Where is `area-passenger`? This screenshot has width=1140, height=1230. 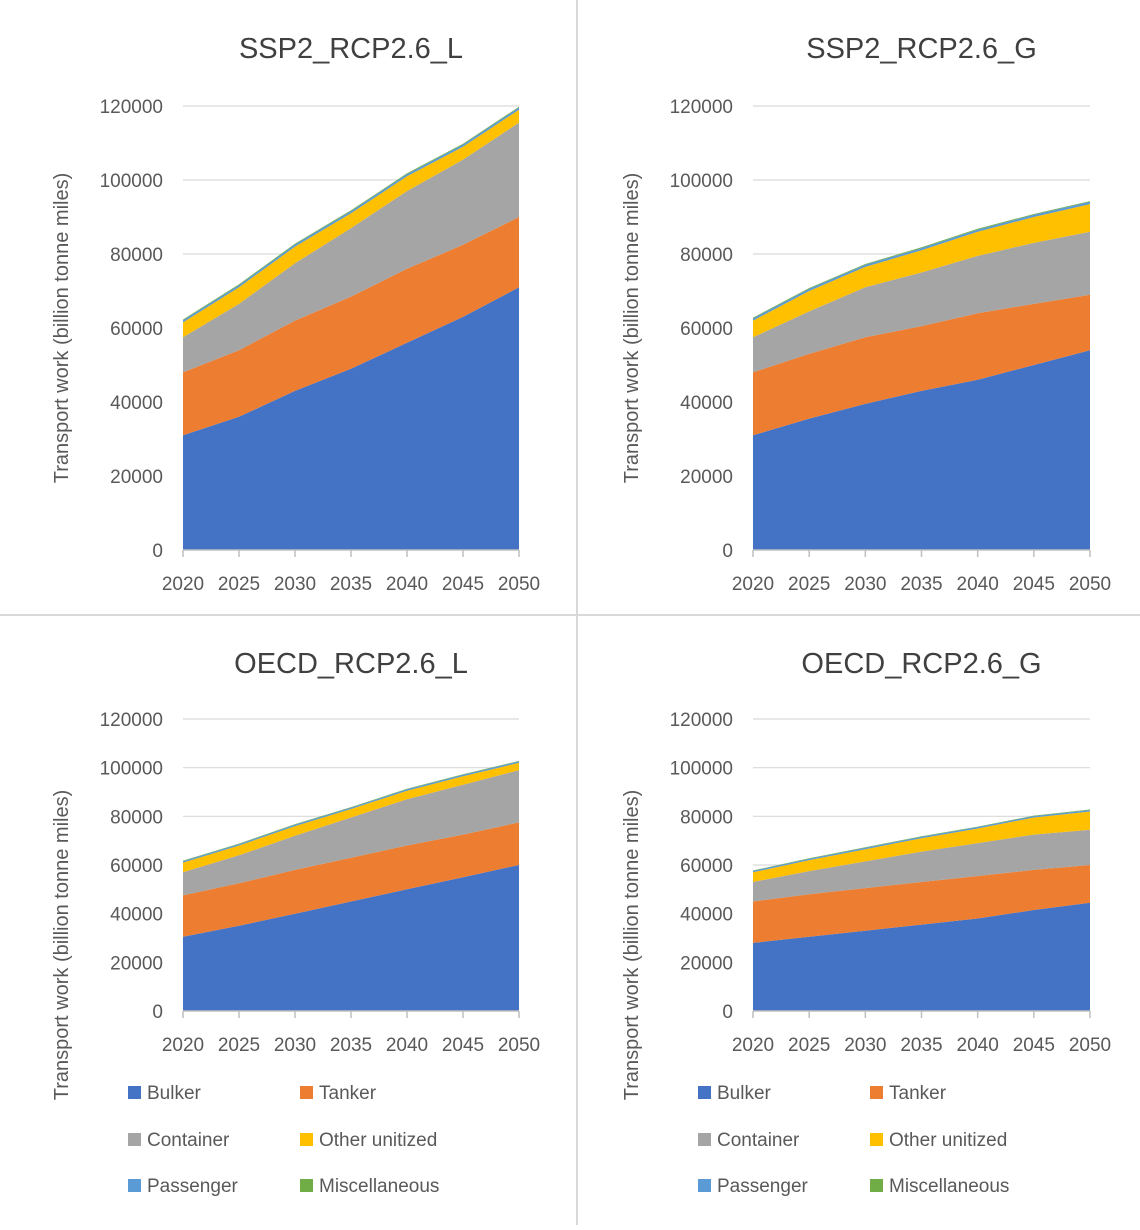
area-passenger is located at coordinates (351, 215).